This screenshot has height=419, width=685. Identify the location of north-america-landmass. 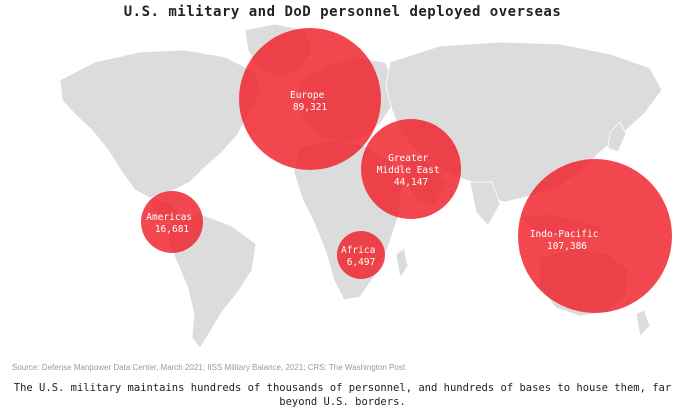
(161, 124).